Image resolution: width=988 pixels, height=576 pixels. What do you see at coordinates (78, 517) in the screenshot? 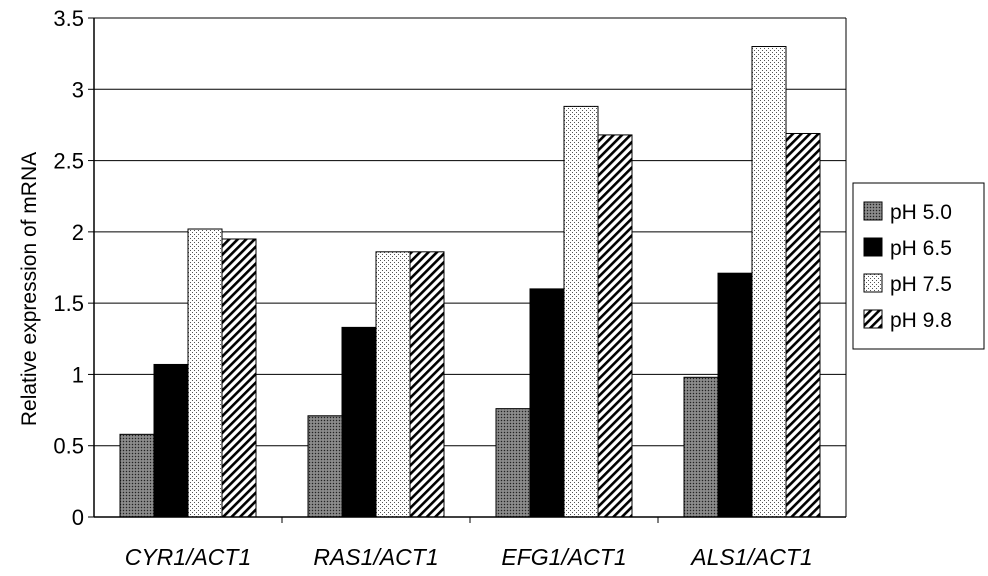
I see `y-tick-label: 0` at bounding box center [78, 517].